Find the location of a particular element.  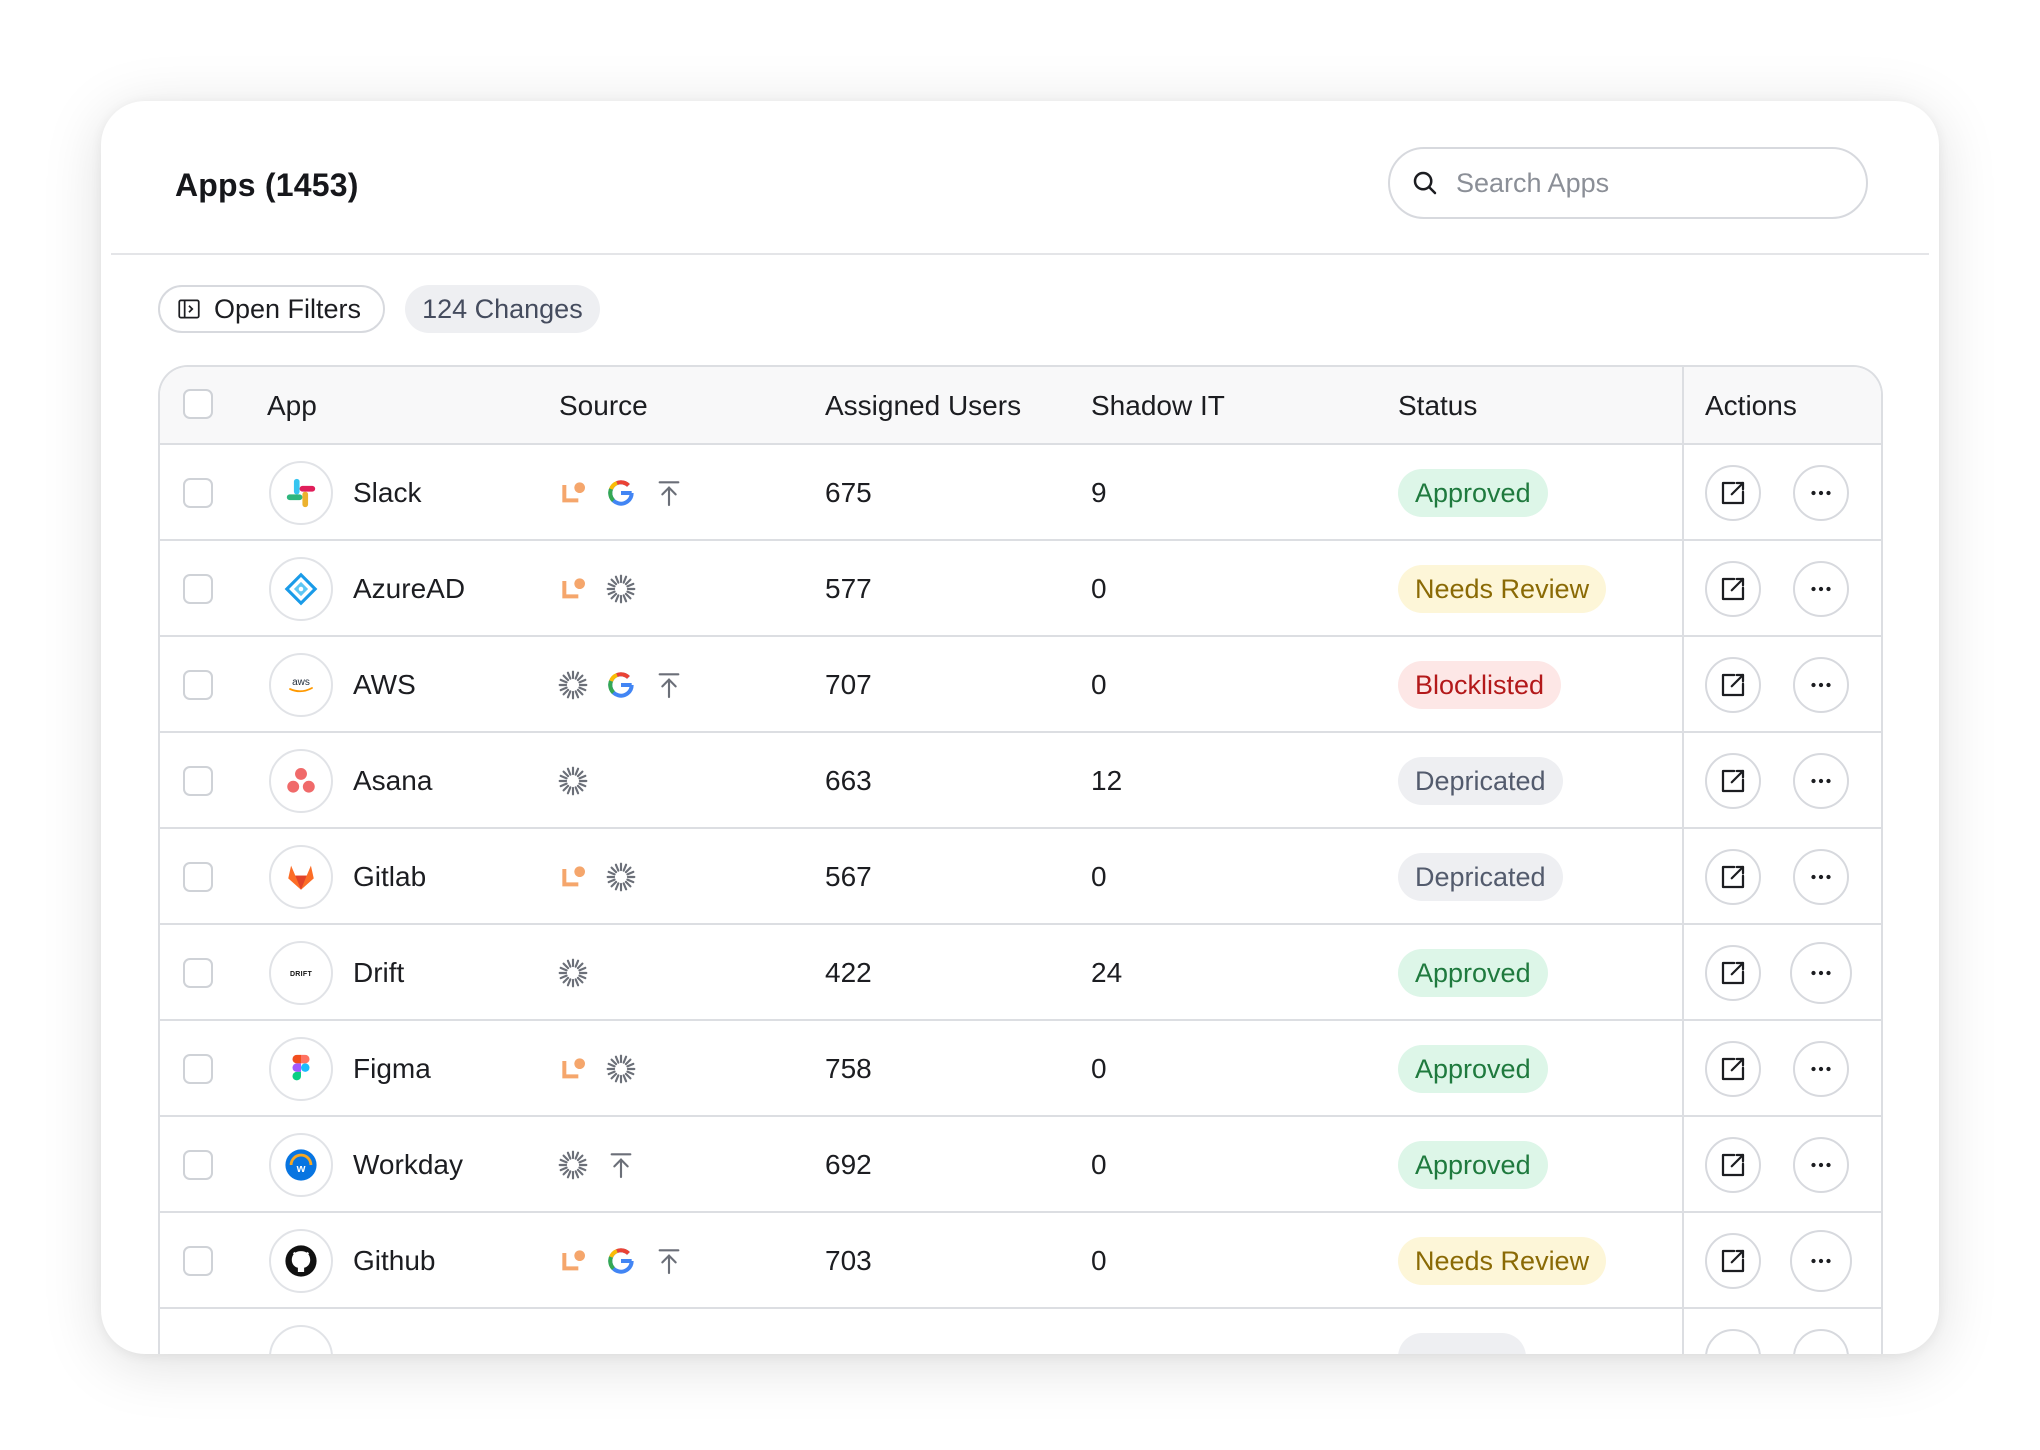

open-filters-button: Open Filters is located at coordinates (272, 309).